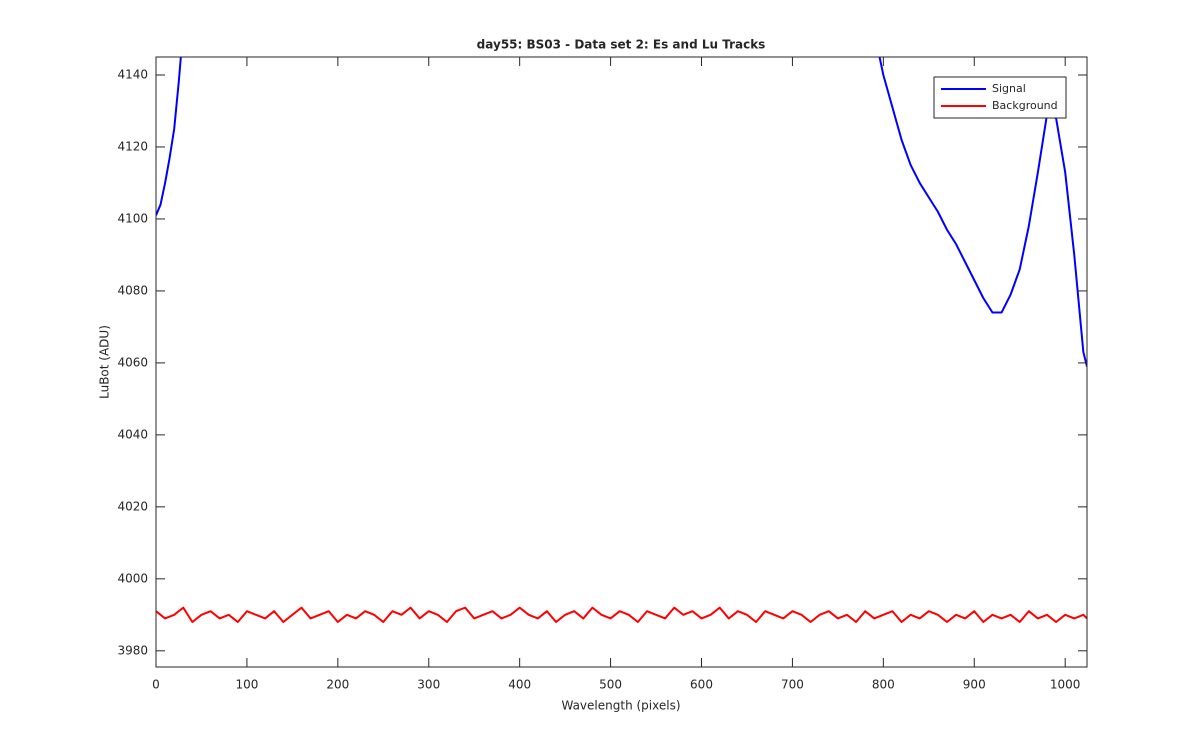 This screenshot has width=1200, height=750. What do you see at coordinates (1065, 685) in the screenshot?
I see `x-tick-label: 1000` at bounding box center [1065, 685].